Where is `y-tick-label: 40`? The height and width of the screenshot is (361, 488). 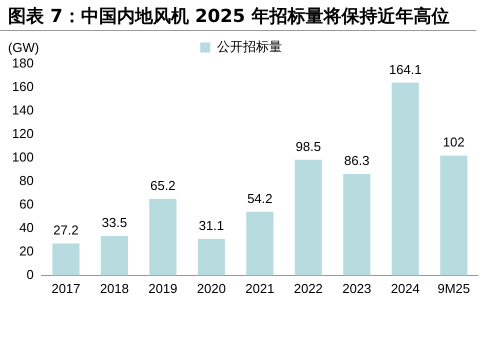
y-tick-label: 40 is located at coordinates (26, 227).